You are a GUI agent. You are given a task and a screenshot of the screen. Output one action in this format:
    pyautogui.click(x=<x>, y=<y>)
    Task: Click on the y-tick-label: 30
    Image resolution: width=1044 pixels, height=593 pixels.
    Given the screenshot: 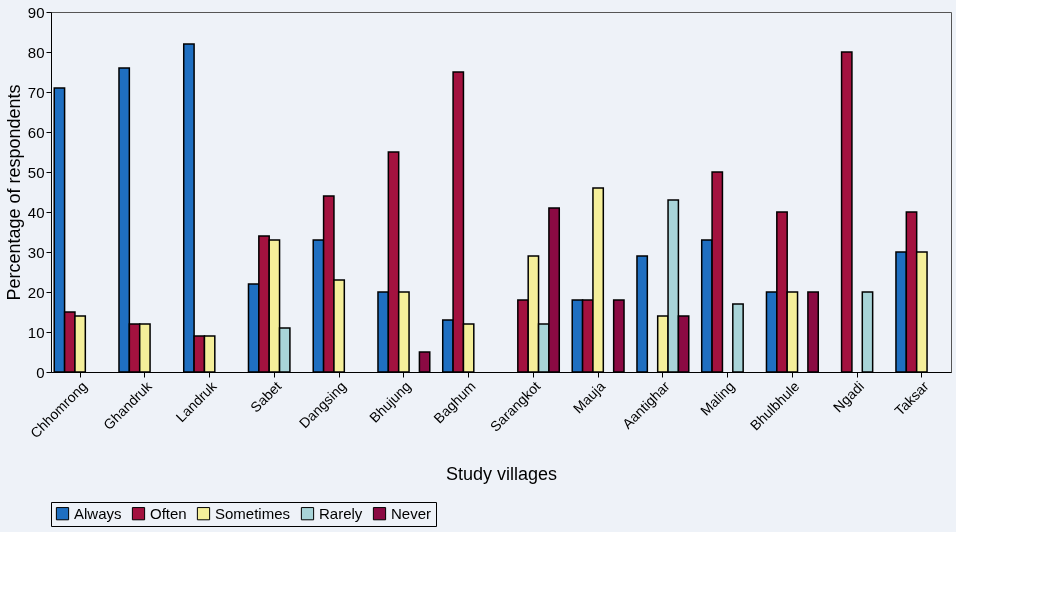 What is the action you would take?
    pyautogui.click(x=36, y=252)
    